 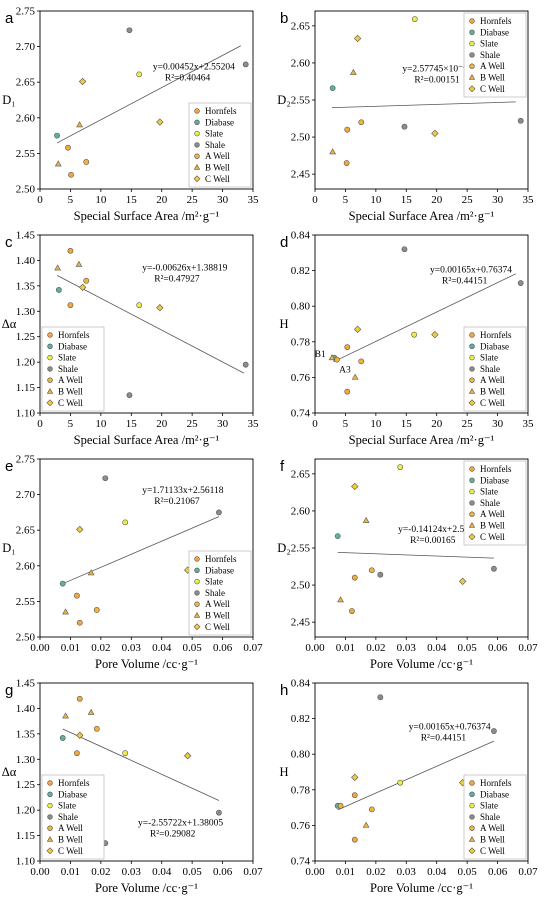 What do you see at coordinates (490, 55) in the screenshot?
I see `legend-entry-label: Shale` at bounding box center [490, 55].